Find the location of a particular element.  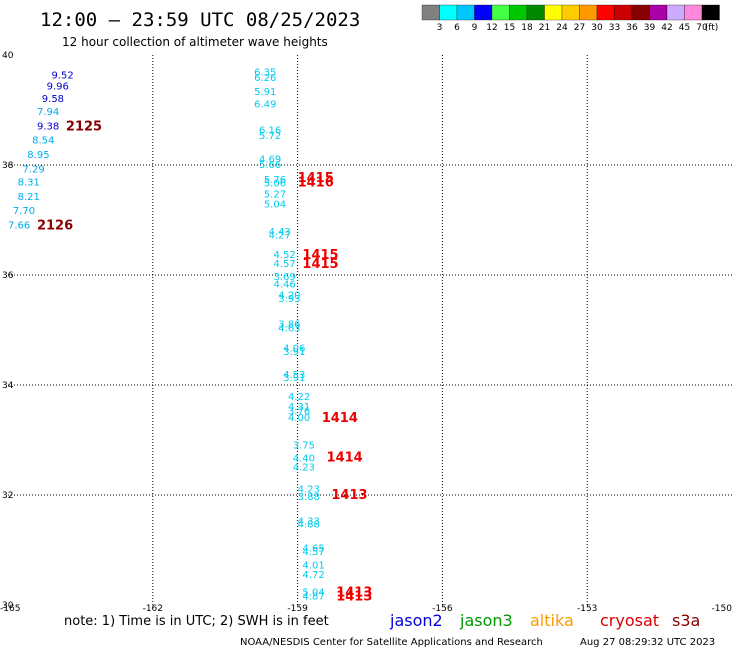

wave-height-label: 9.52 is located at coordinates (62, 75).